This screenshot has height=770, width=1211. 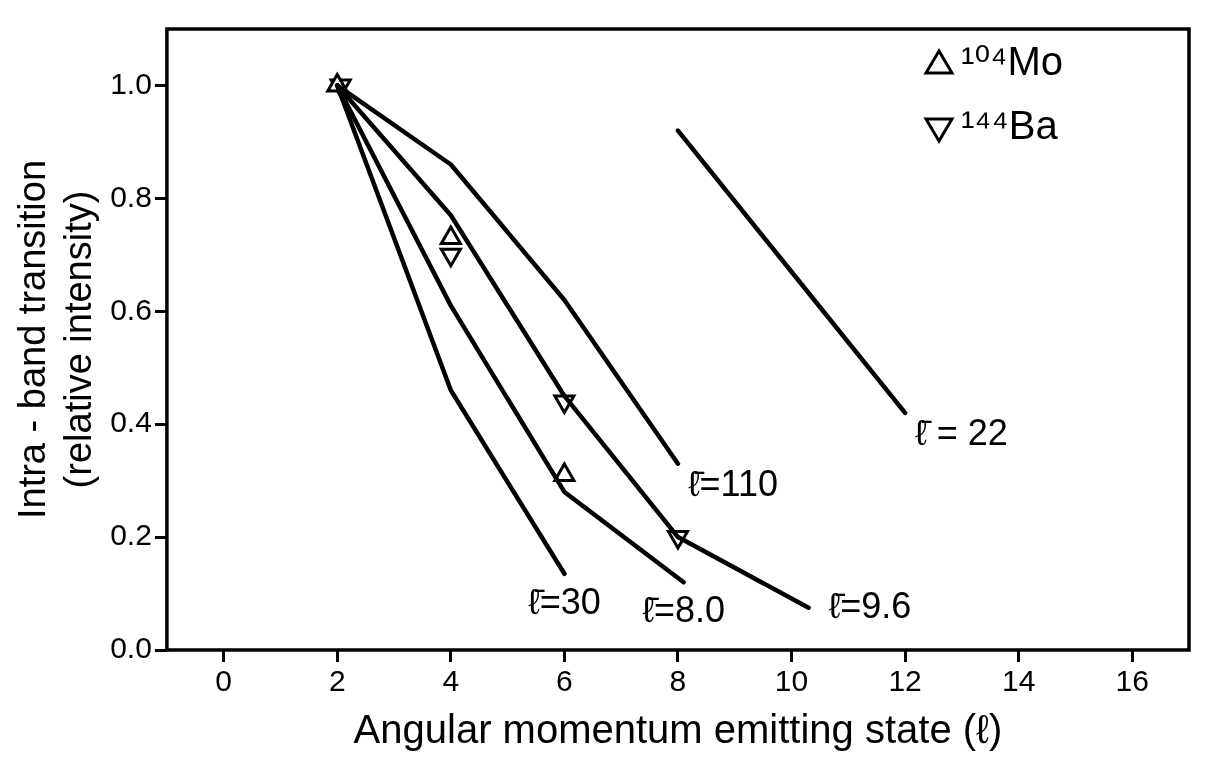 What do you see at coordinates (1018, 681) in the screenshot?
I see `x-tick-label: 14` at bounding box center [1018, 681].